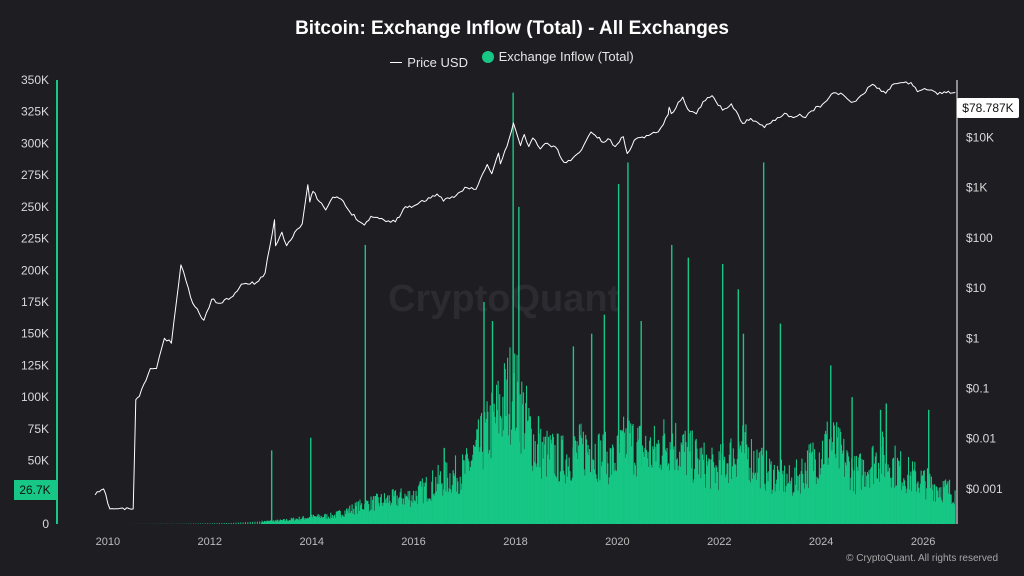  I want to click on right-axis-tick: $1, so click(973, 338).